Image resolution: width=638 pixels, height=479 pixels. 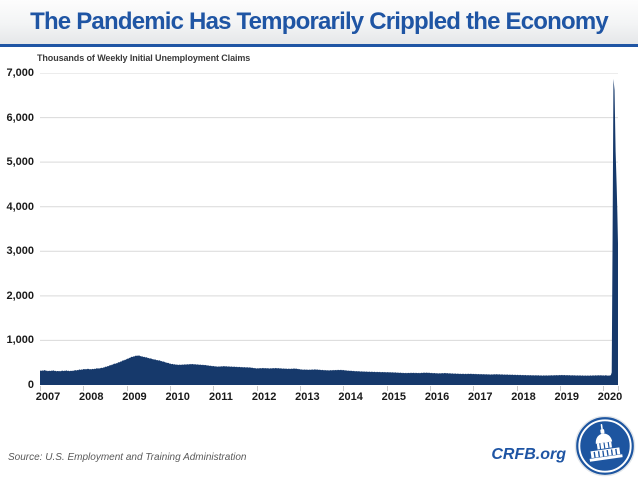 I want to click on x-tick-label: 2015, so click(x=394, y=397).